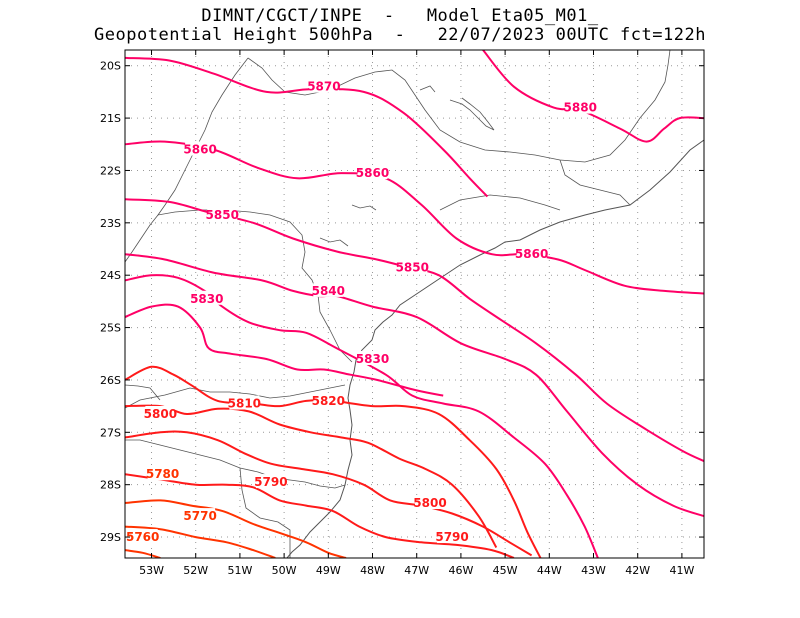 This screenshot has height=618, width=800. What do you see at coordinates (535, 185) in the screenshot?
I see `state-border-sp-south` at bounding box center [535, 185].